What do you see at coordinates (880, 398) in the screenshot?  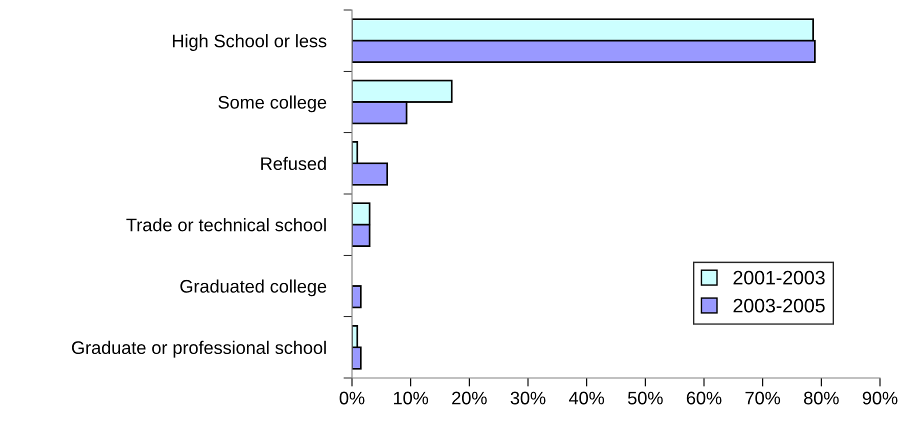 I see `x-tick-label: 90%` at bounding box center [880, 398].